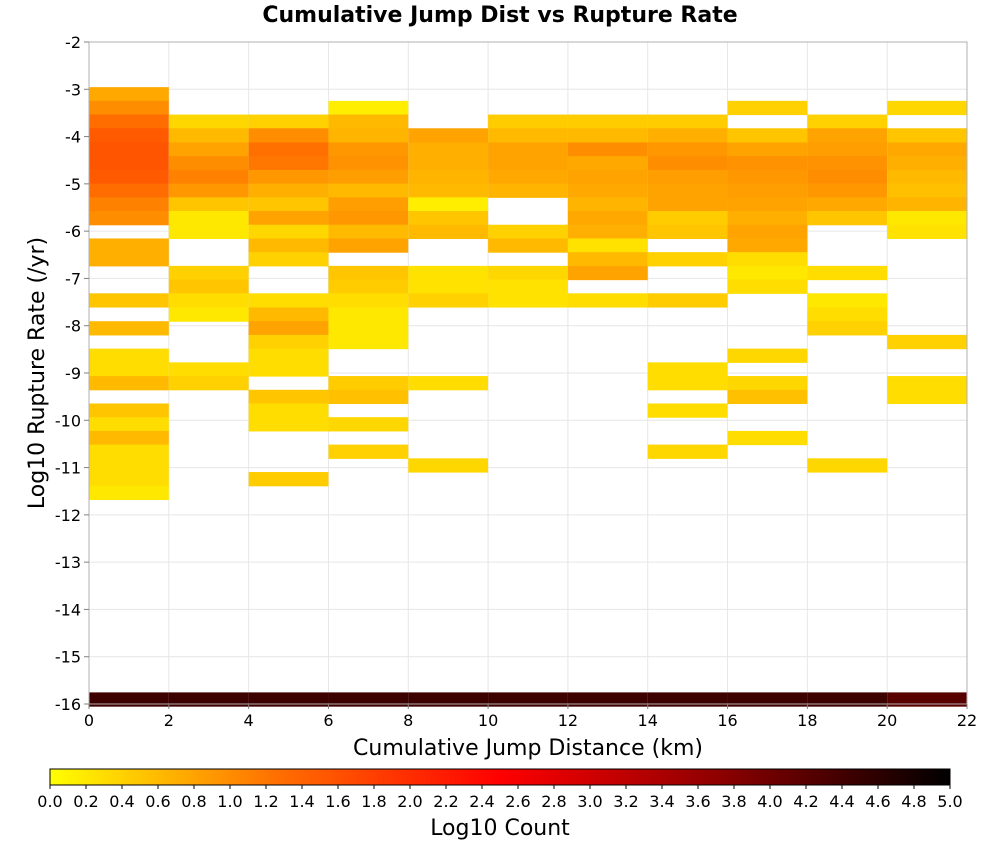 The image size is (1000, 854). Describe the element at coordinates (733, 801) in the screenshot. I see `colorbar-tick-label: 3.8` at that location.